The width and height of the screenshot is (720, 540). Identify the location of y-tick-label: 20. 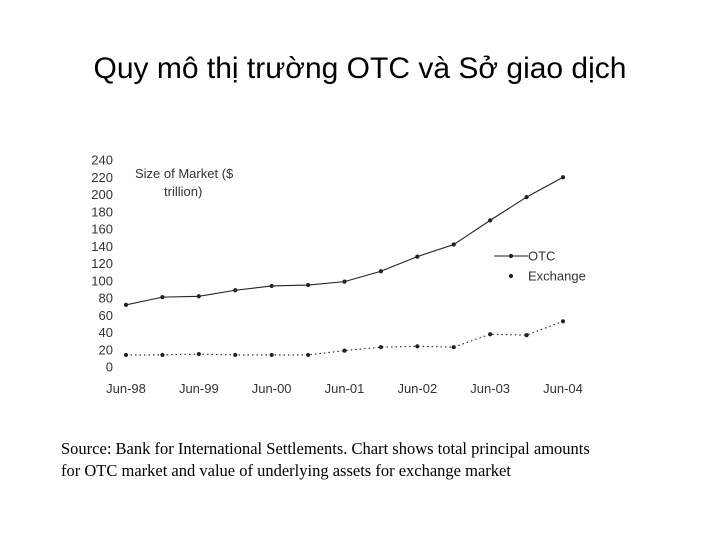
(106, 349).